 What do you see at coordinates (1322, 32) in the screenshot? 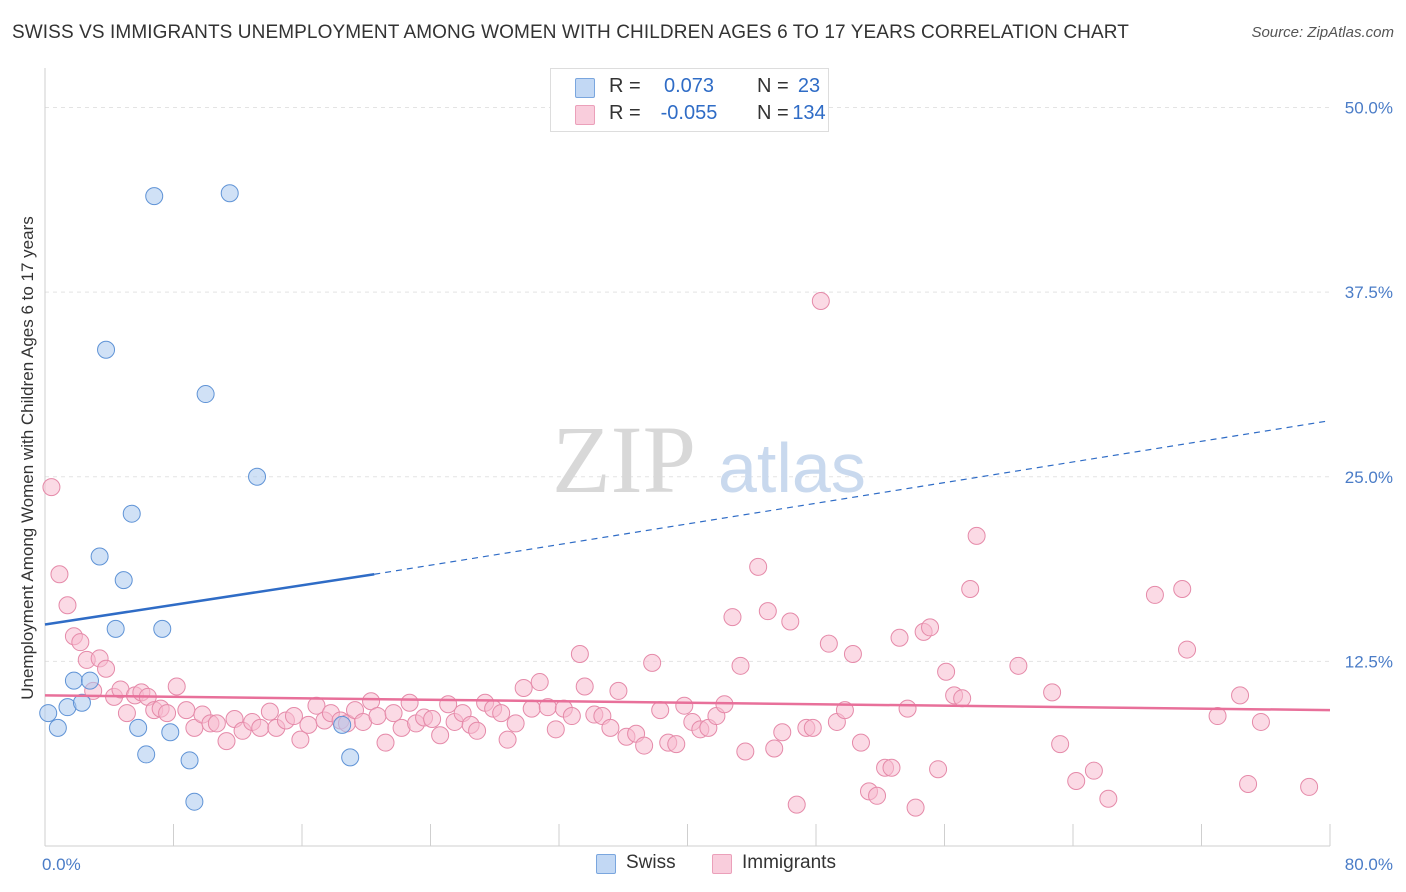
I see `chart-source: Source: ZipAtlas.com` at bounding box center [1322, 32].